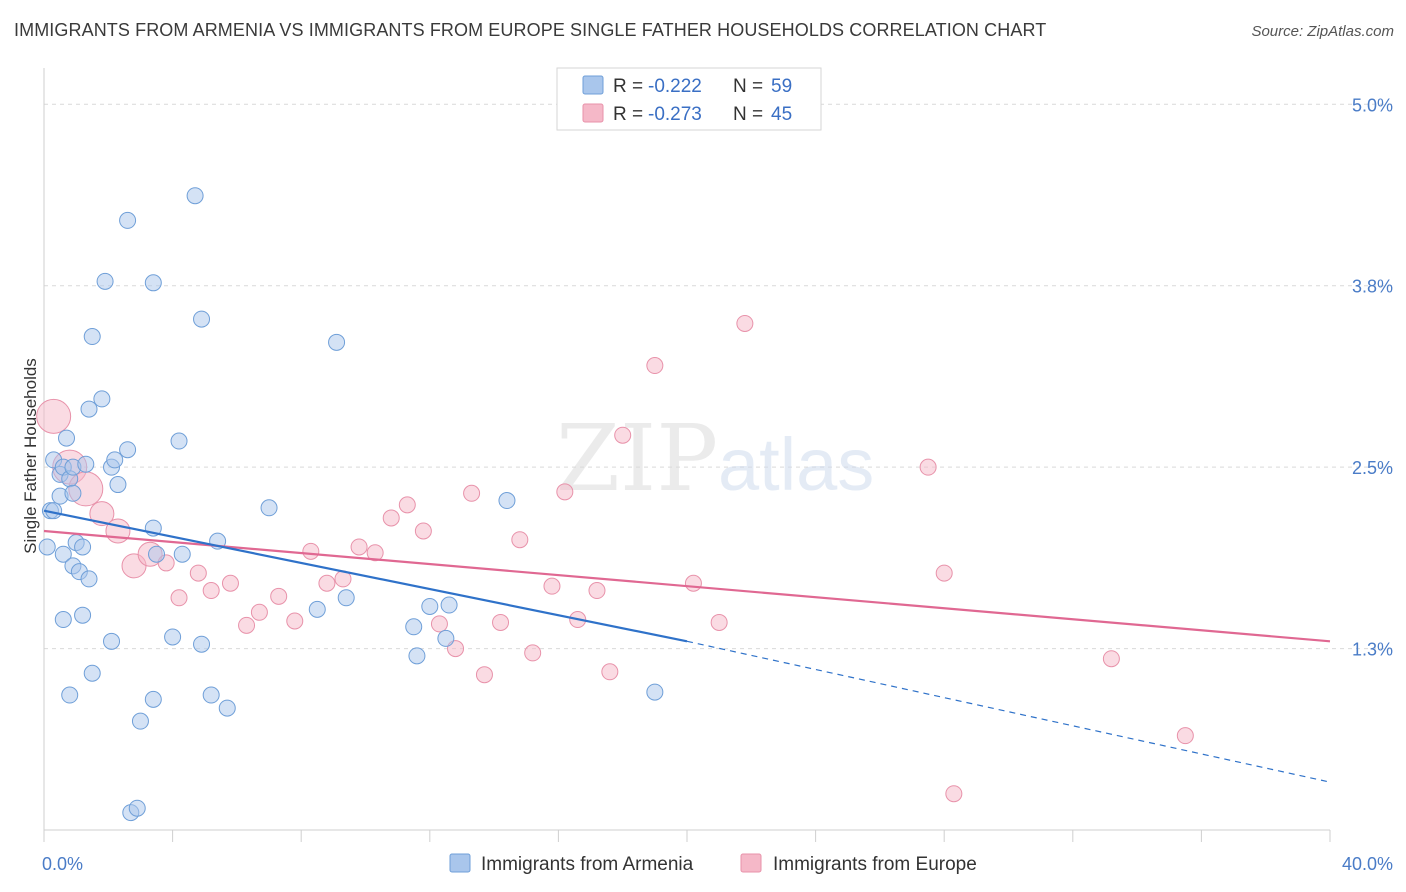  I want to click on watermark-atlas: atlas, so click(796, 464).